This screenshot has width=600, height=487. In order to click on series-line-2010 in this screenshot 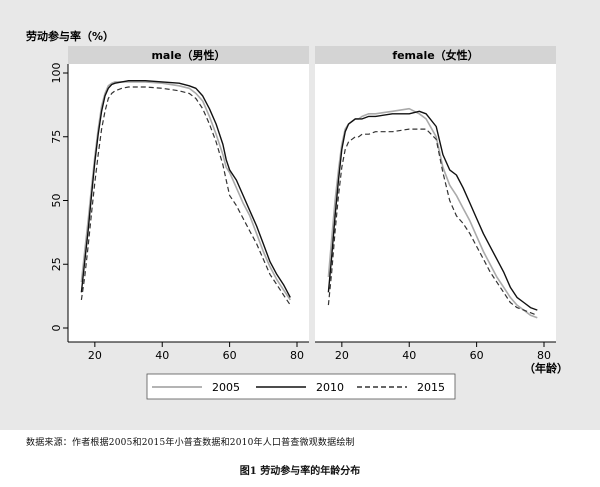, I will do `click(432, 210)`.